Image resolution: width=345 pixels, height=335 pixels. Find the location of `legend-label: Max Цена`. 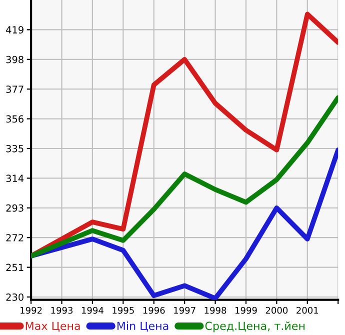

legend-label: Max Цена is located at coordinates (53, 327).